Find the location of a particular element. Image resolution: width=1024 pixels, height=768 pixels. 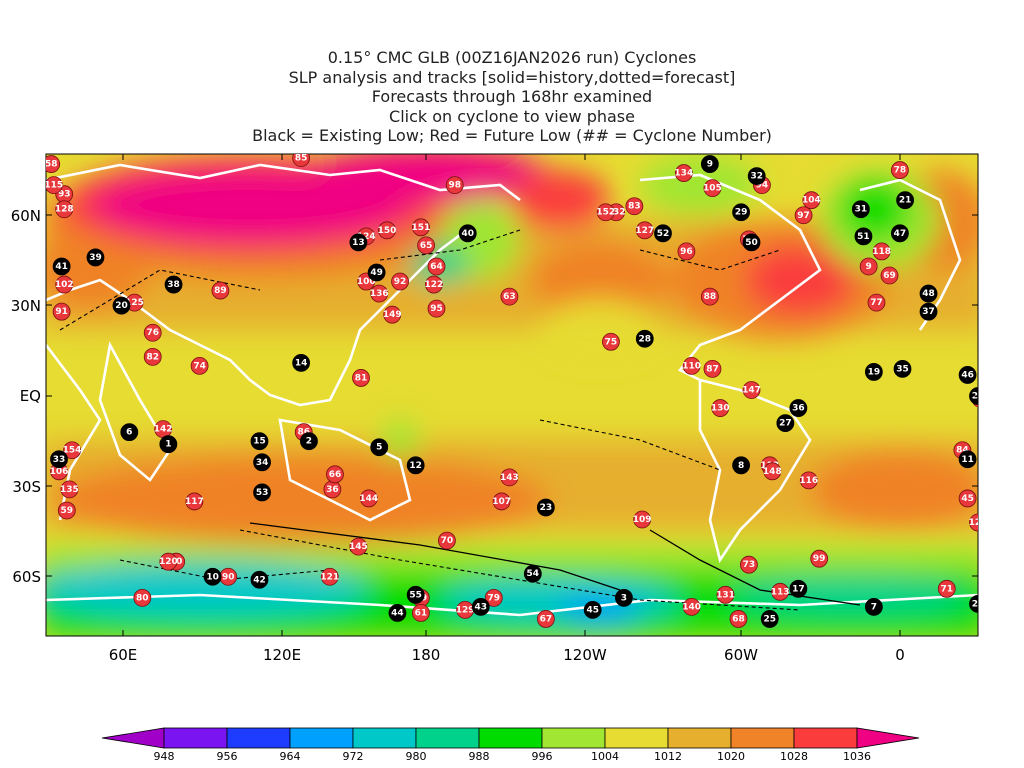

future-cyclone-99: 99 is located at coordinates (819, 558).